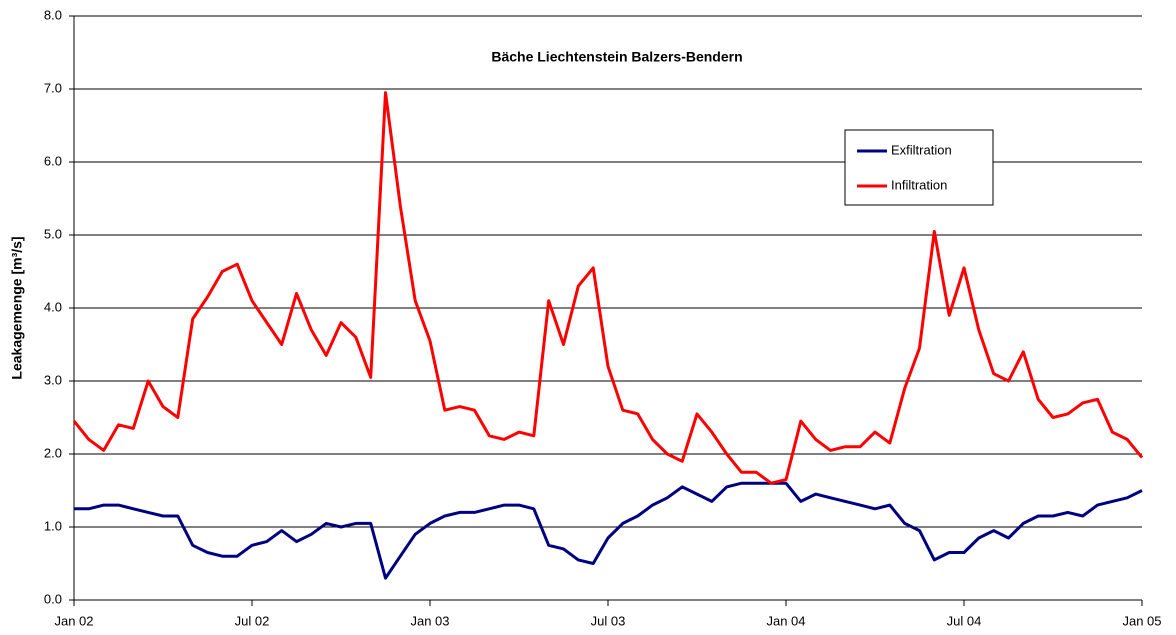 This screenshot has width=1176, height=635. I want to click on x-tick-label: Jul 03, so click(608, 620).